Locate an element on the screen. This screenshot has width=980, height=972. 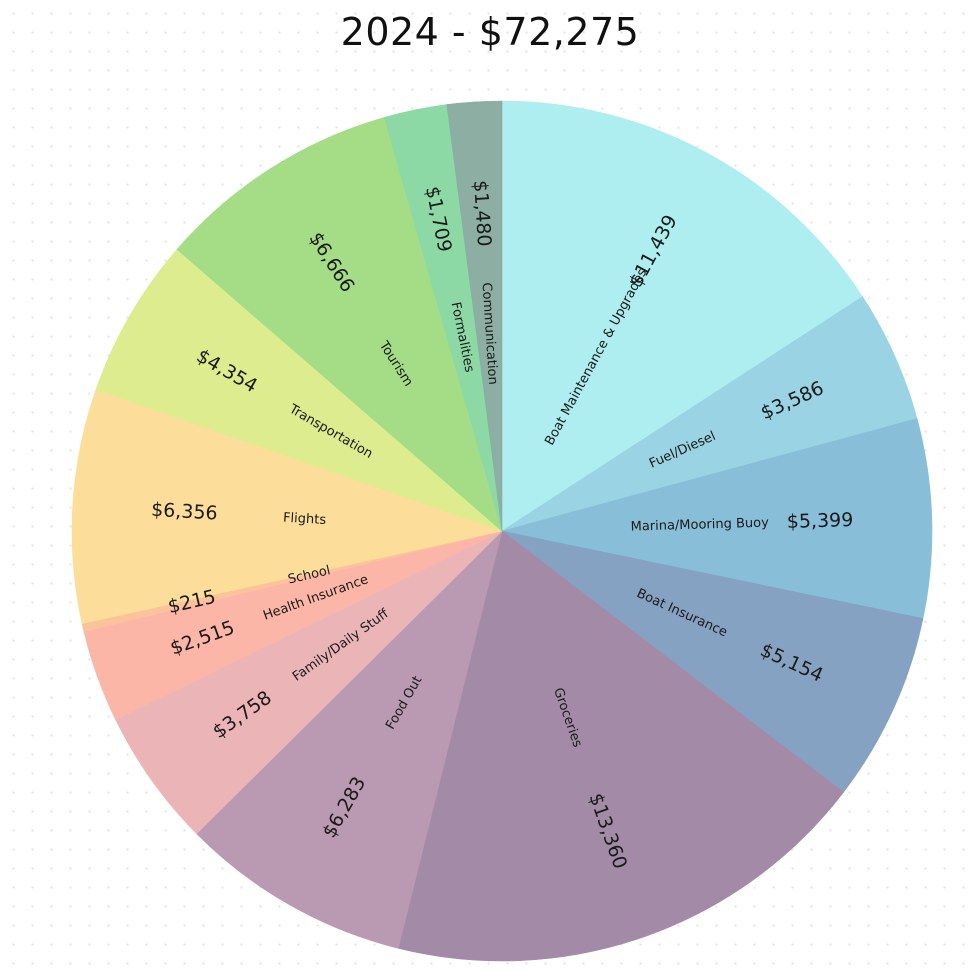
pie-slice-transportation is located at coordinates (299, 390).